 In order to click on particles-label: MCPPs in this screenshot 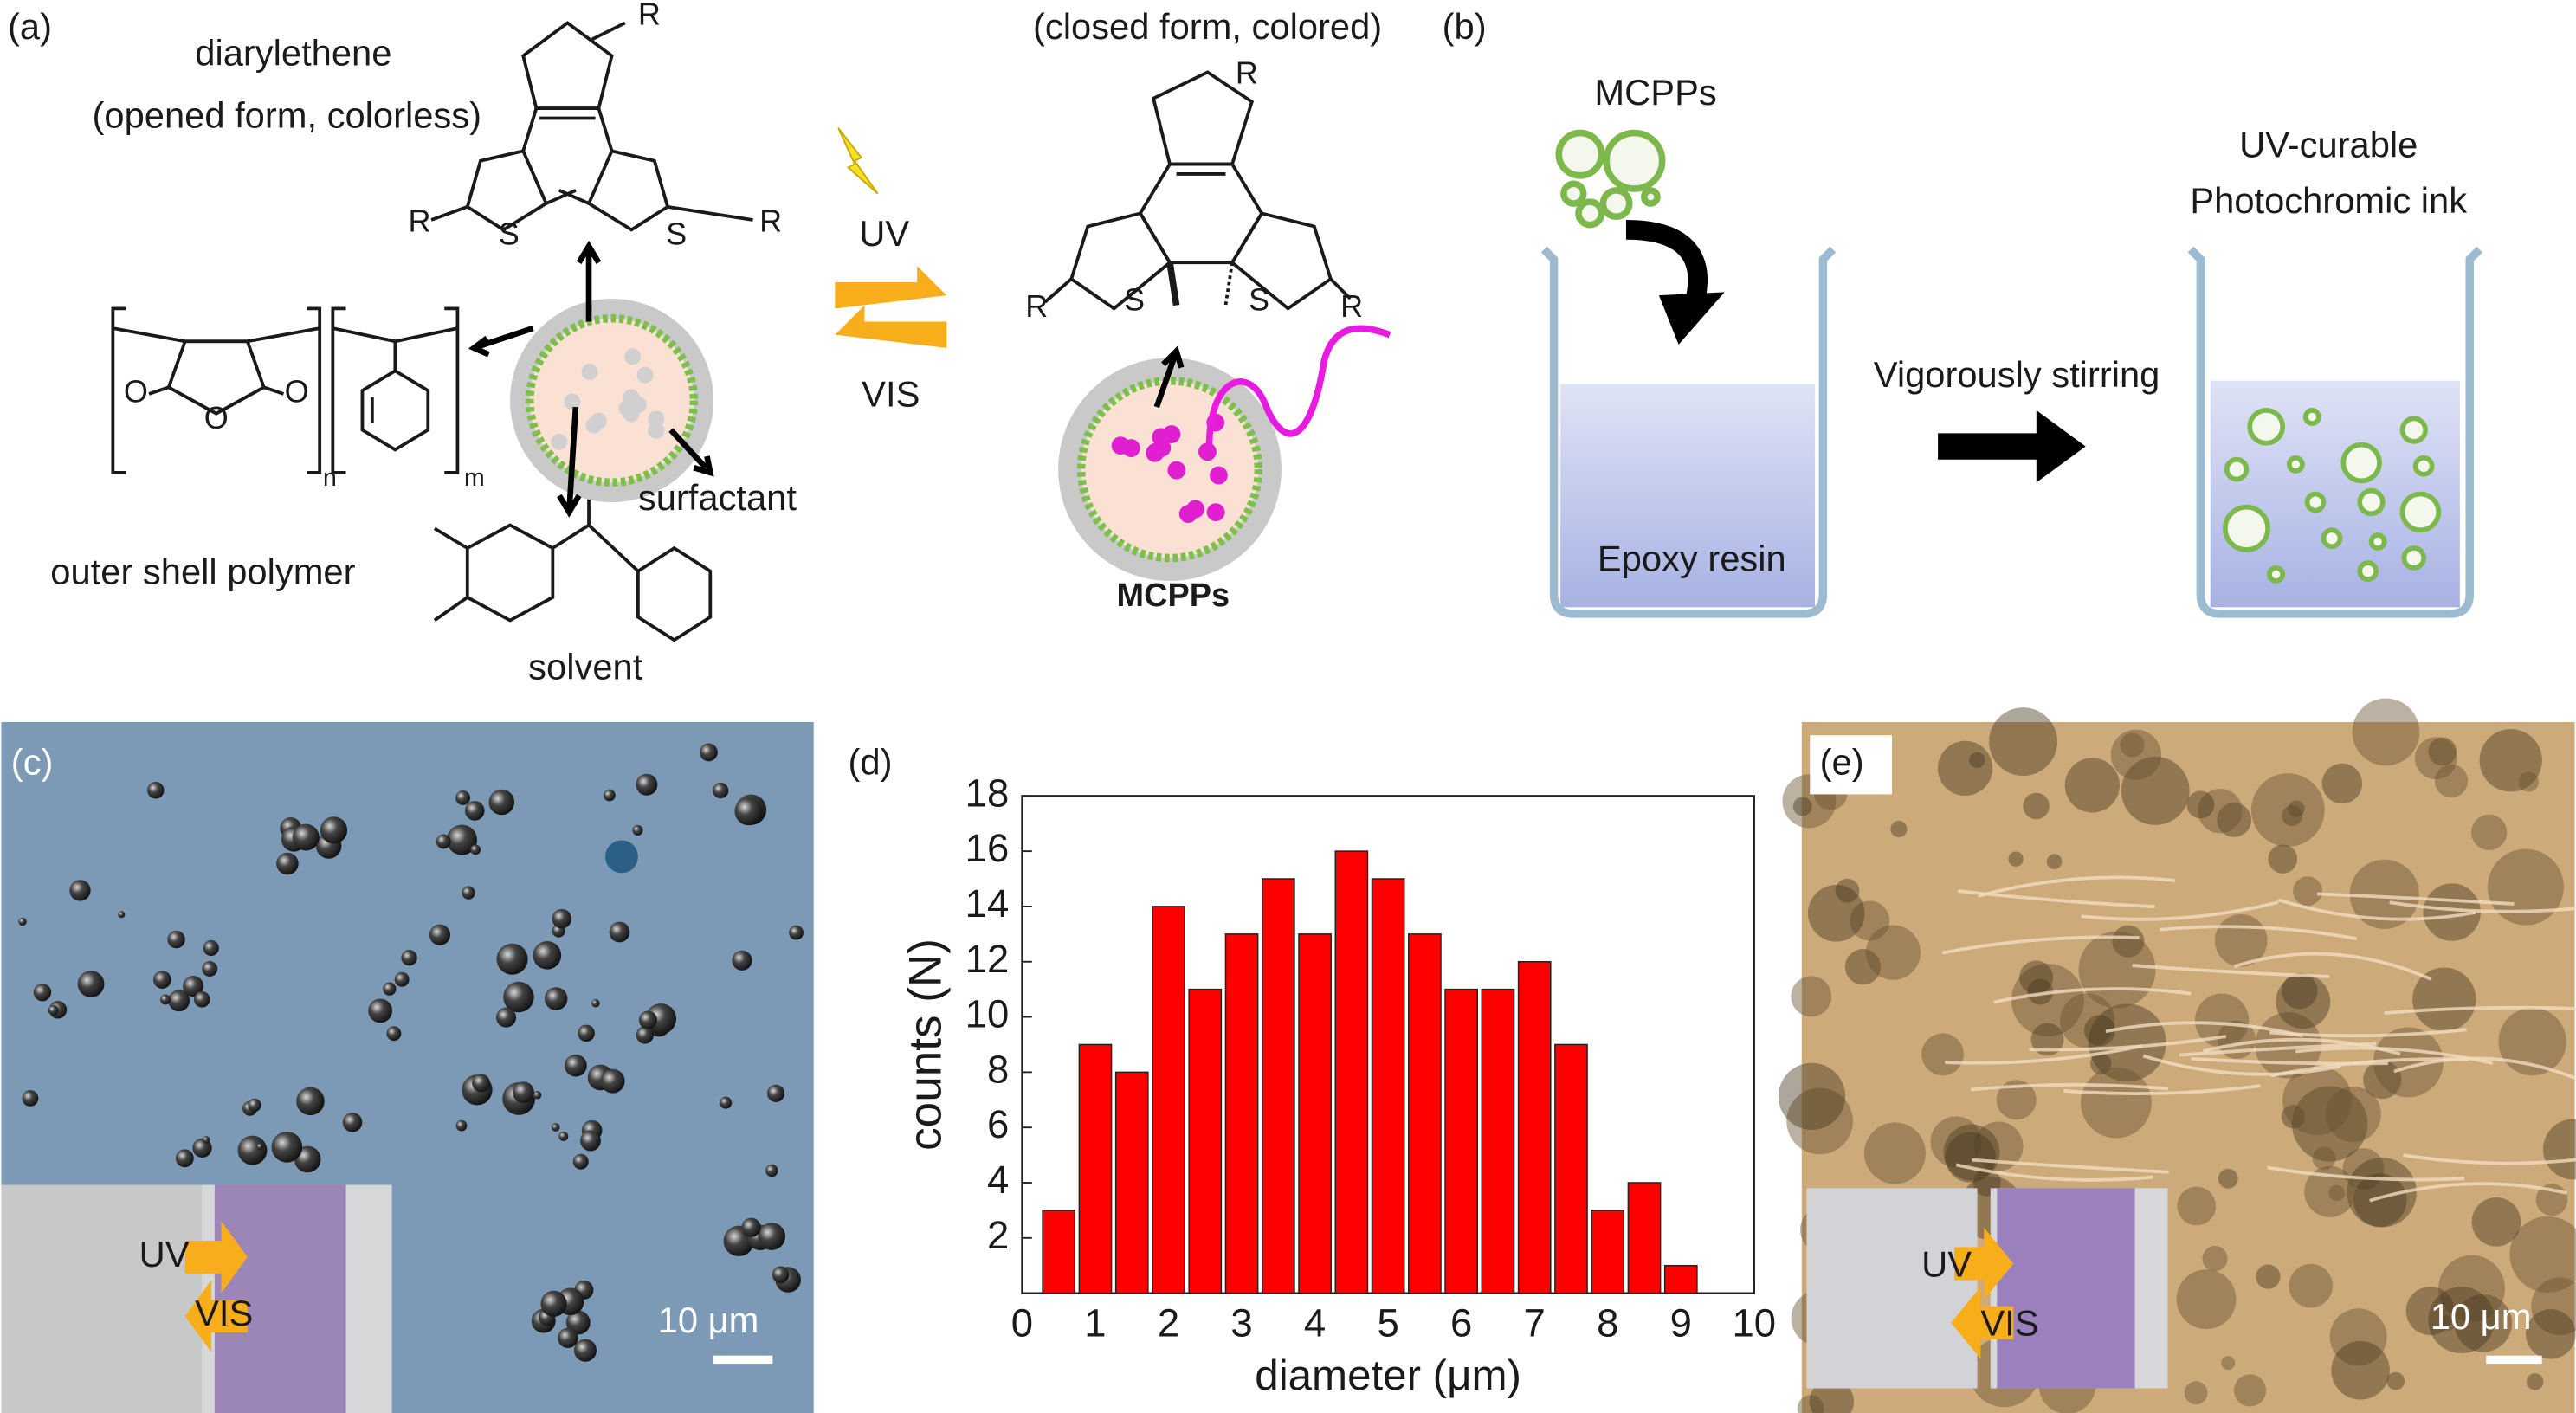, I will do `click(1655, 92)`.